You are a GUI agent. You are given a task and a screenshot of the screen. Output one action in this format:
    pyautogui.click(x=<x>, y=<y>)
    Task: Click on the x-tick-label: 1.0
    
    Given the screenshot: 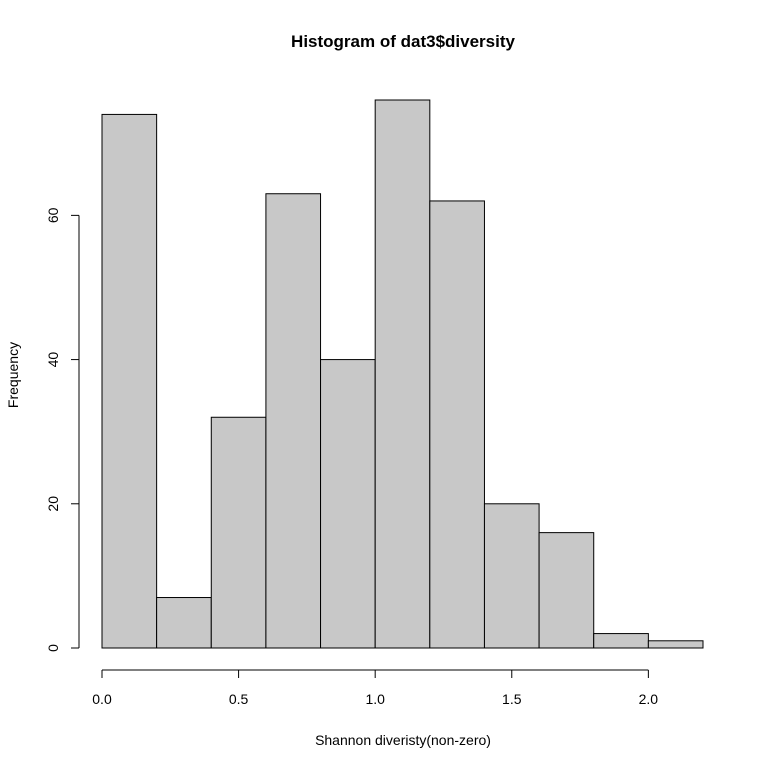 What is the action you would take?
    pyautogui.click(x=375, y=699)
    